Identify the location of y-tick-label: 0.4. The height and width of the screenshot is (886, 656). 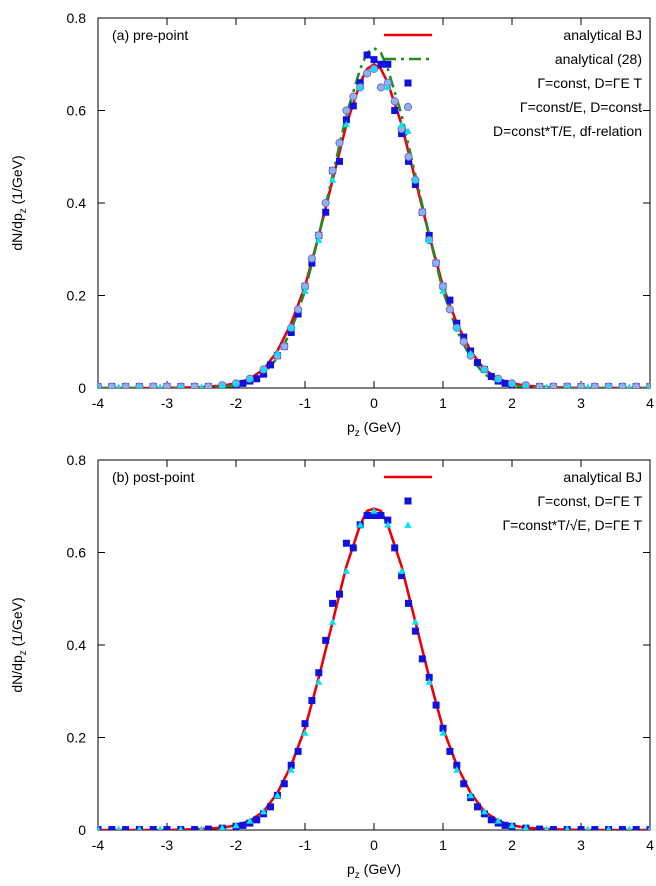
(77, 203).